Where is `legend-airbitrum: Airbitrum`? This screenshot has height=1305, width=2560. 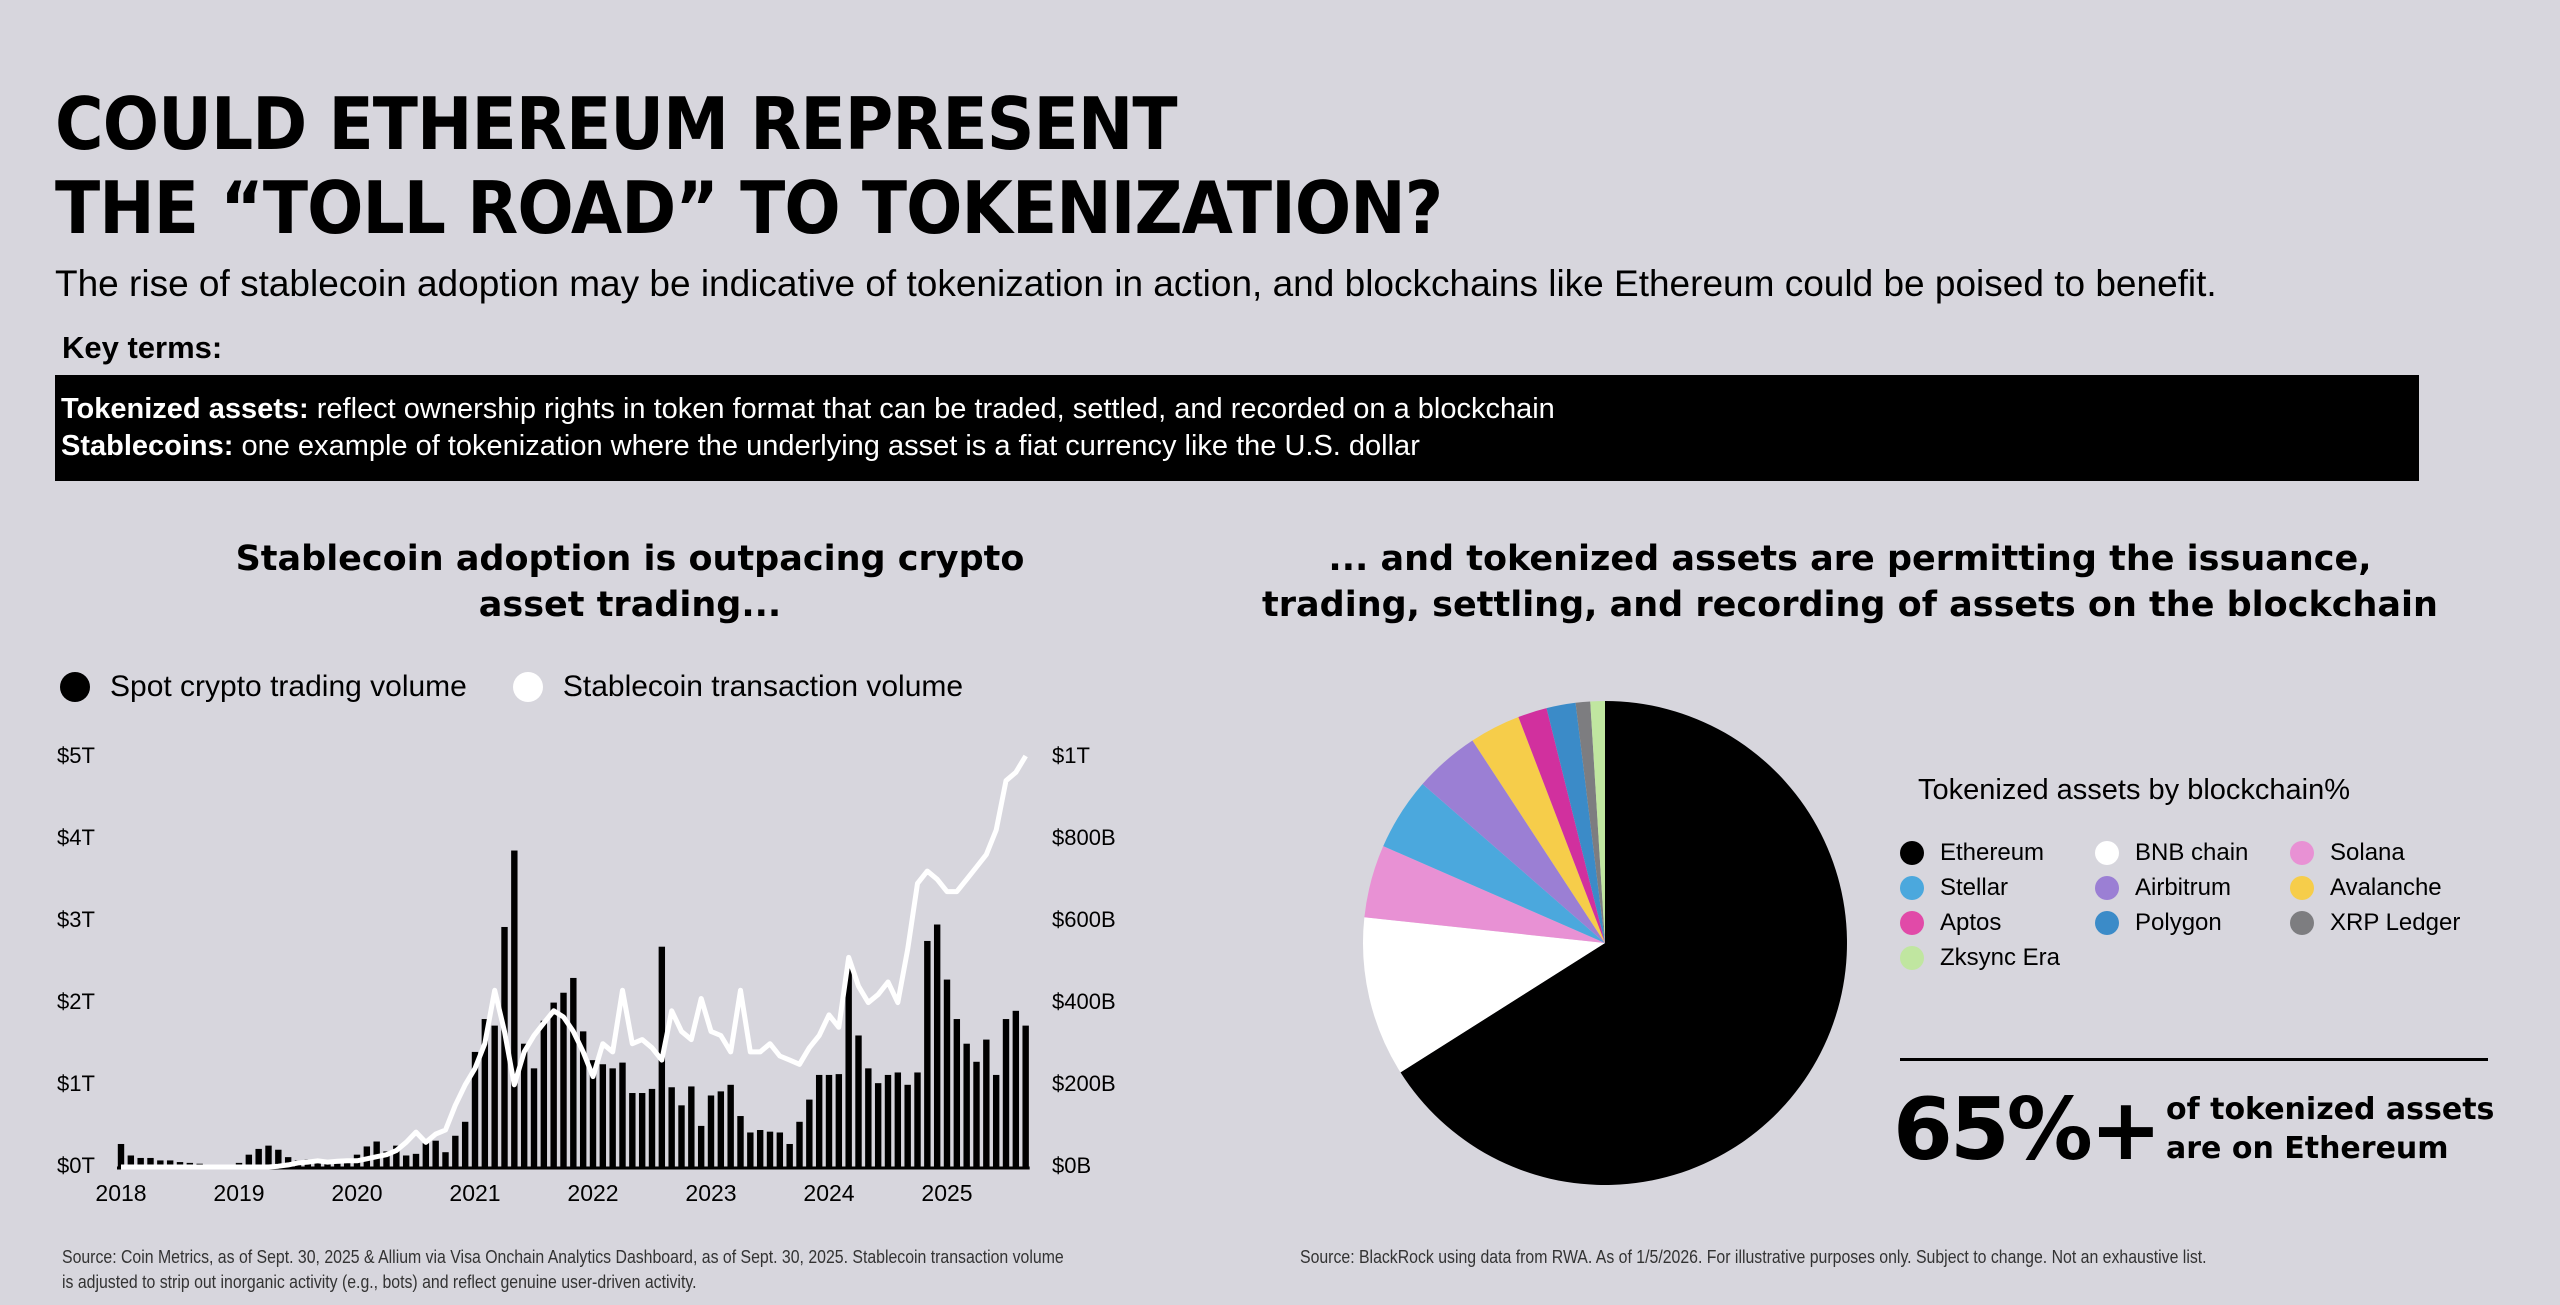 legend-airbitrum: Airbitrum is located at coordinates (2192, 888).